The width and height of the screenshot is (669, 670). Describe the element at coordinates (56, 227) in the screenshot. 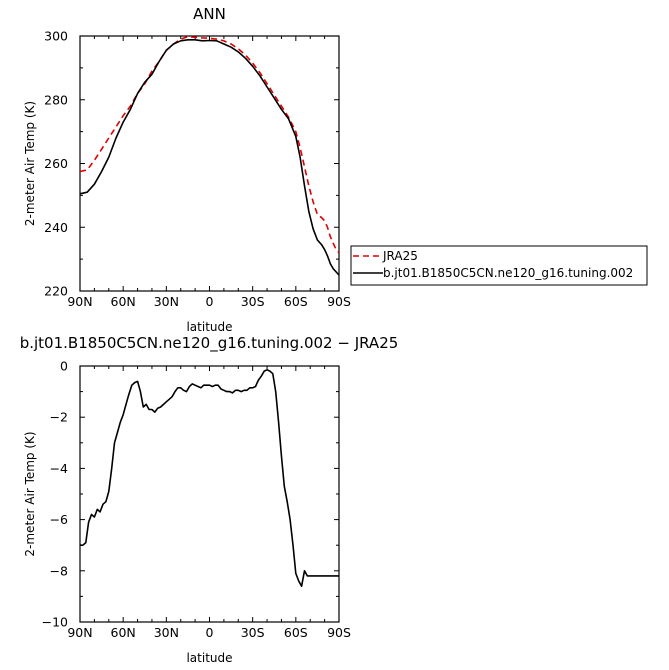

I see `y-tick-label: 240` at that location.